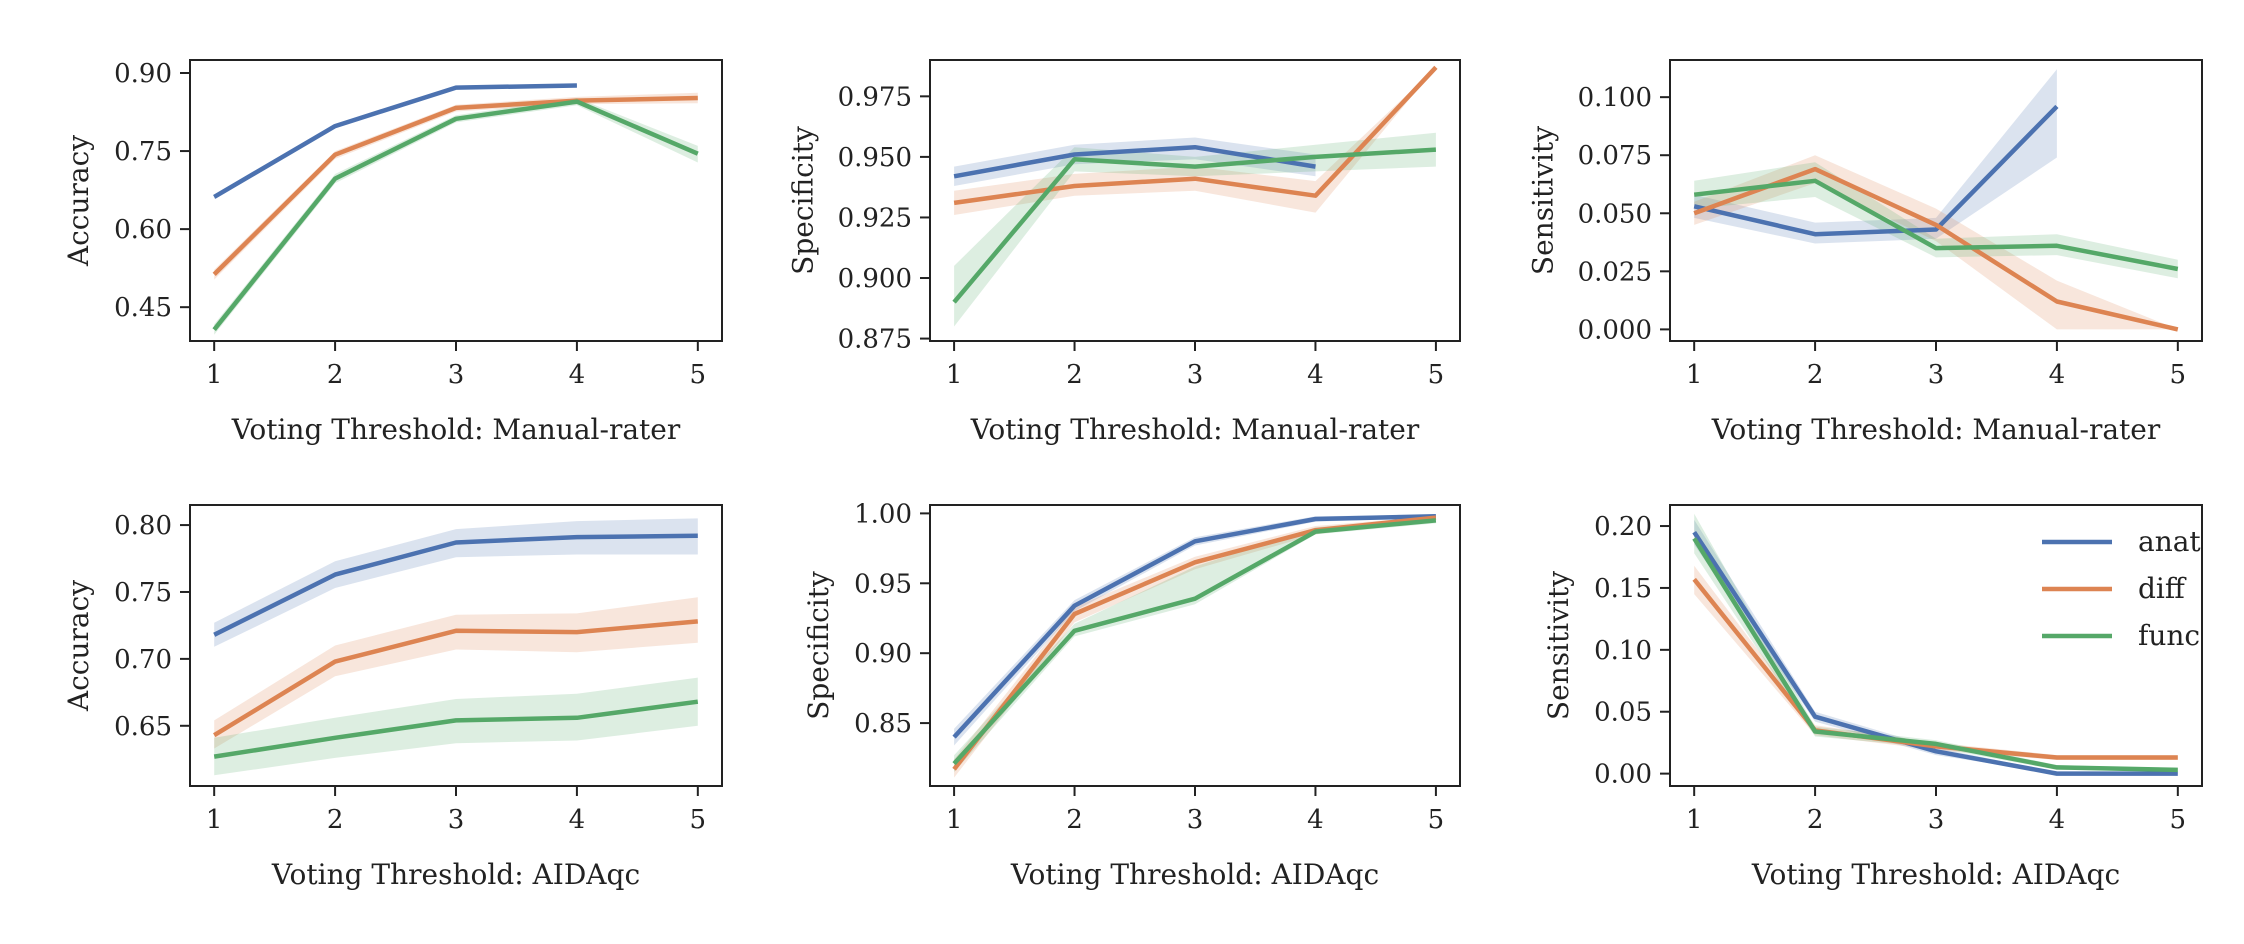 This screenshot has height=944, width=2244. Describe the element at coordinates (2121, 588) in the screenshot. I see `legend: anat diff func` at that location.